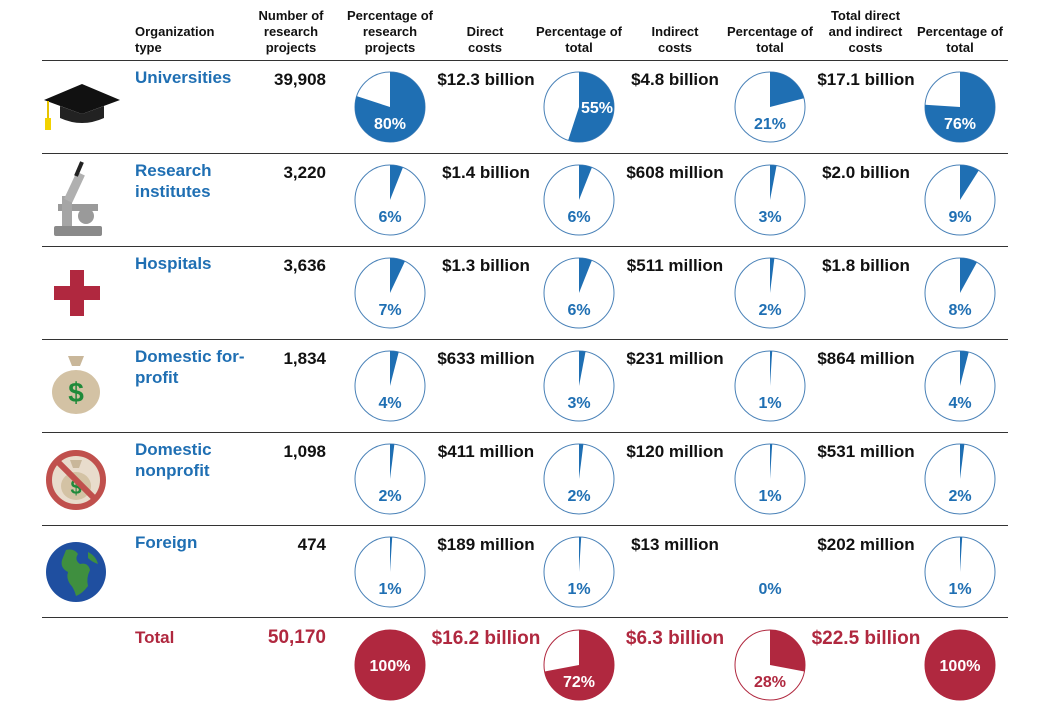 The height and width of the screenshot is (706, 1054). Describe the element at coordinates (486, 172) in the screenshot. I see `direct-cost: $1.4 billion` at that location.